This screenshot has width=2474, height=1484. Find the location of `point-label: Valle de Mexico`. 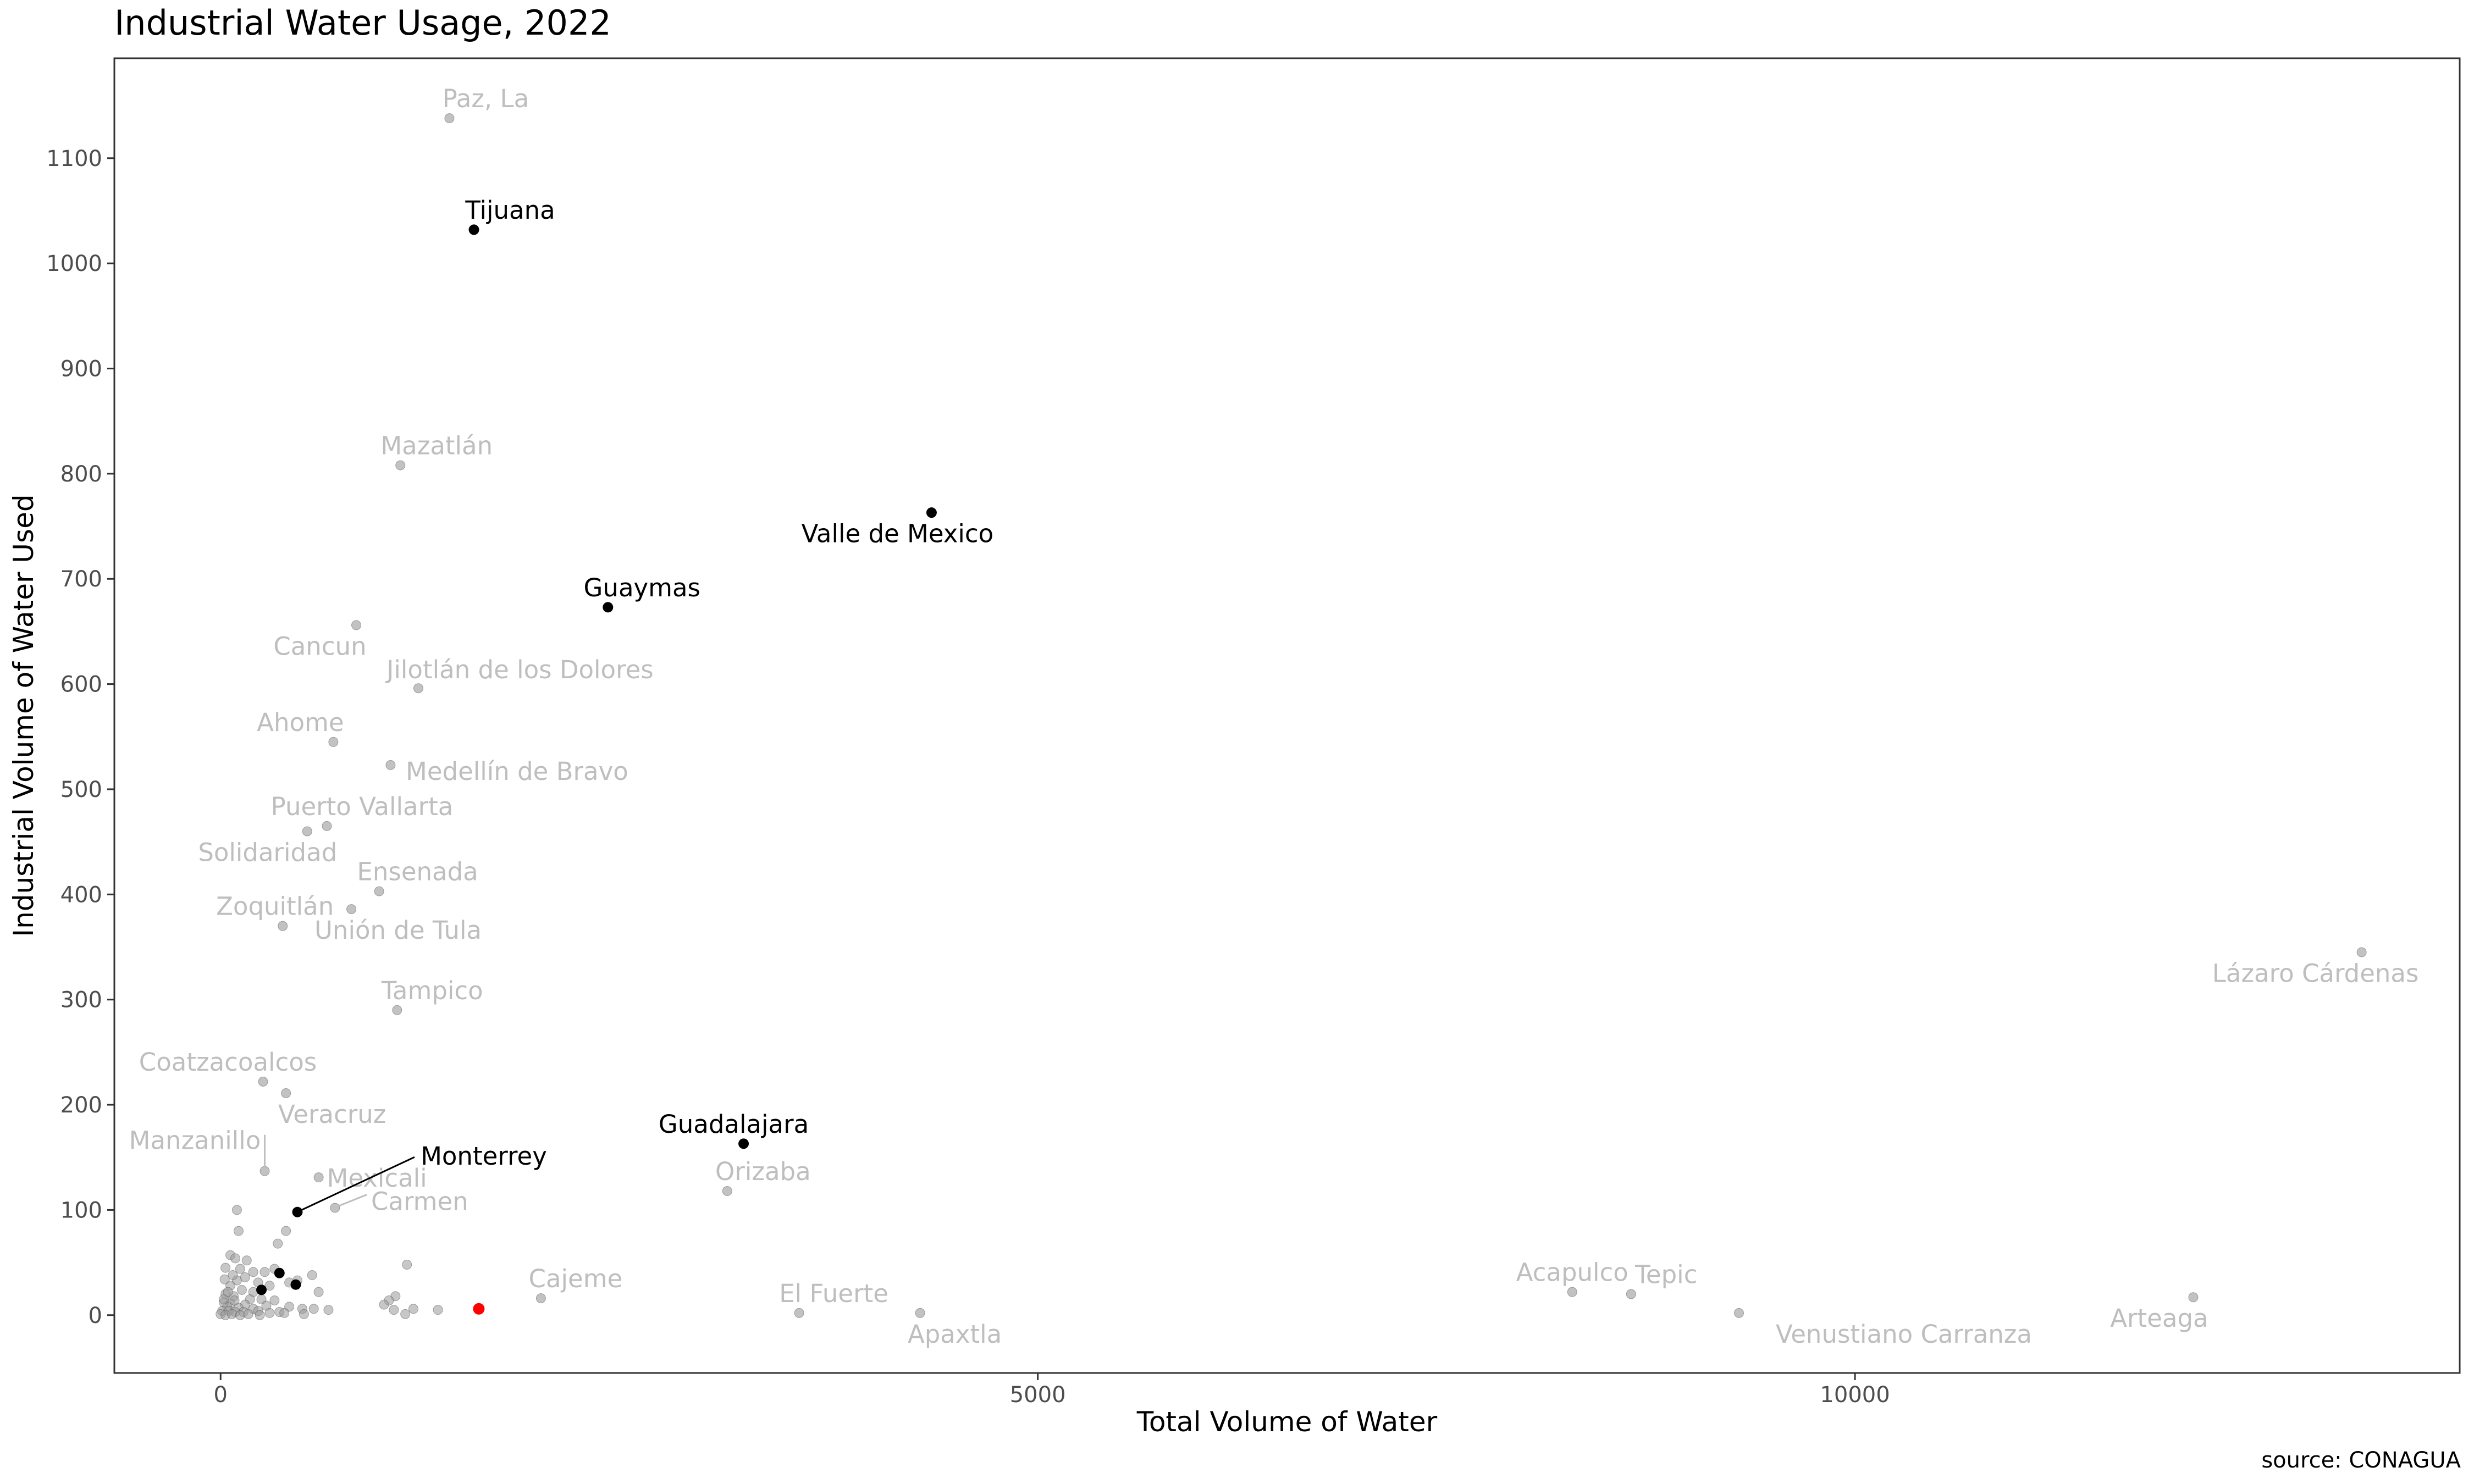

point-label: Valle de Mexico is located at coordinates (898, 534).